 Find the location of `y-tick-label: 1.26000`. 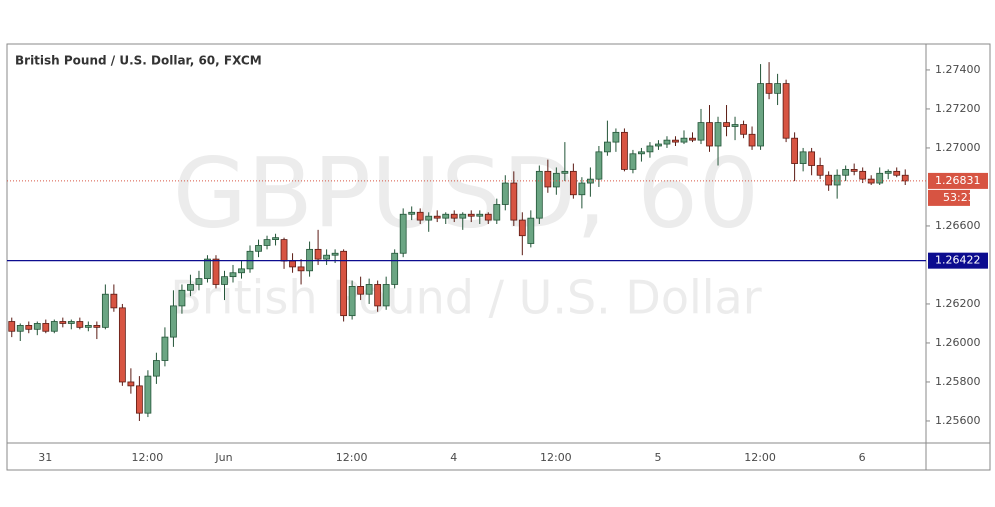

y-tick-label: 1.26000 is located at coordinates (958, 342).